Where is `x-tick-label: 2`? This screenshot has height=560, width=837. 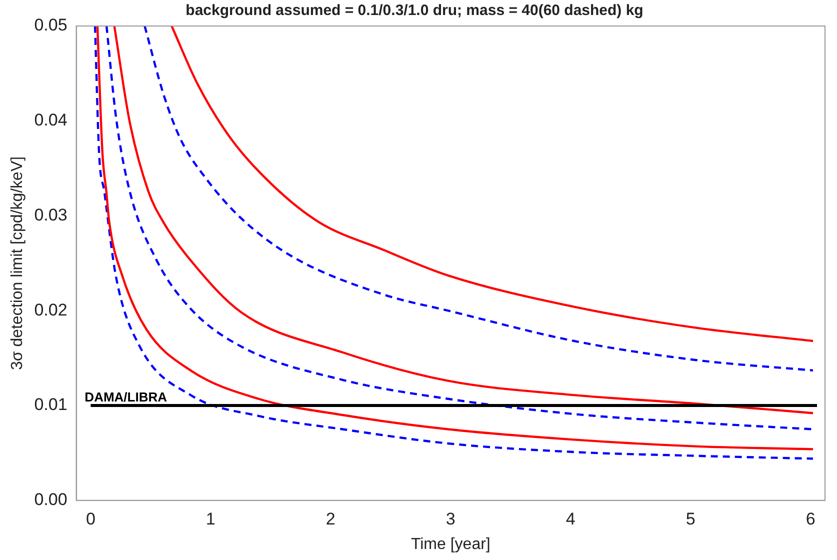
x-tick-label: 2 is located at coordinates (331, 518).